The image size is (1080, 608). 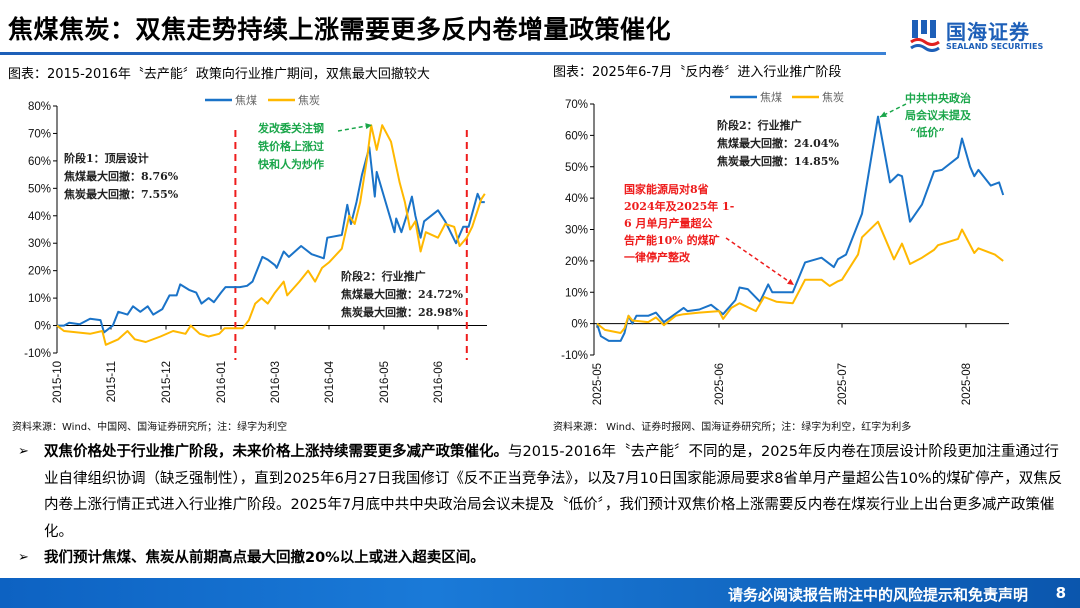 What do you see at coordinates (219, 74) in the screenshot?
I see `left-chart-title: 图表：2015-2016年〝去产能〞政策向行业推广期间，双焦最大回撤较大` at bounding box center [219, 74].